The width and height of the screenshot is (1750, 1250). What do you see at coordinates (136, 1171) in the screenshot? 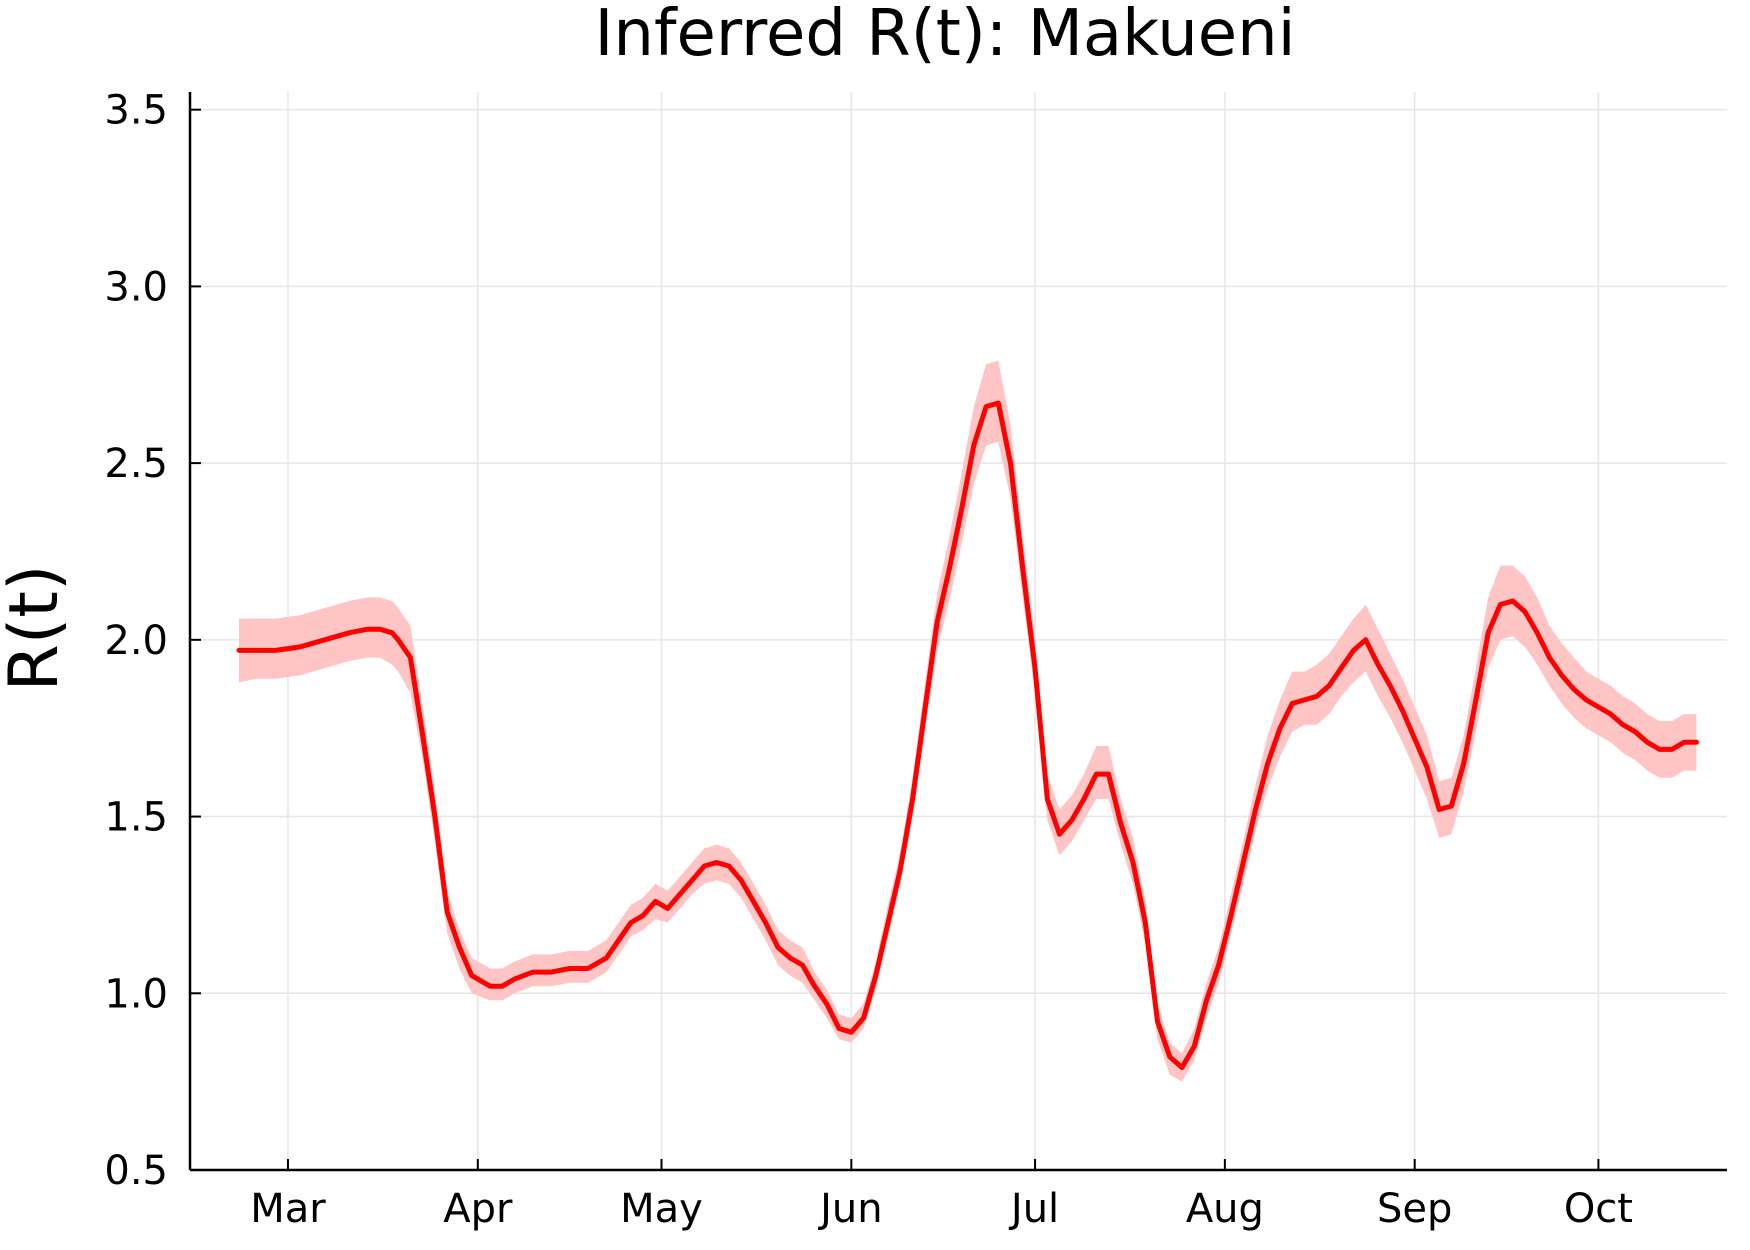
I see `y-tick-label: 0.5` at bounding box center [136, 1171].